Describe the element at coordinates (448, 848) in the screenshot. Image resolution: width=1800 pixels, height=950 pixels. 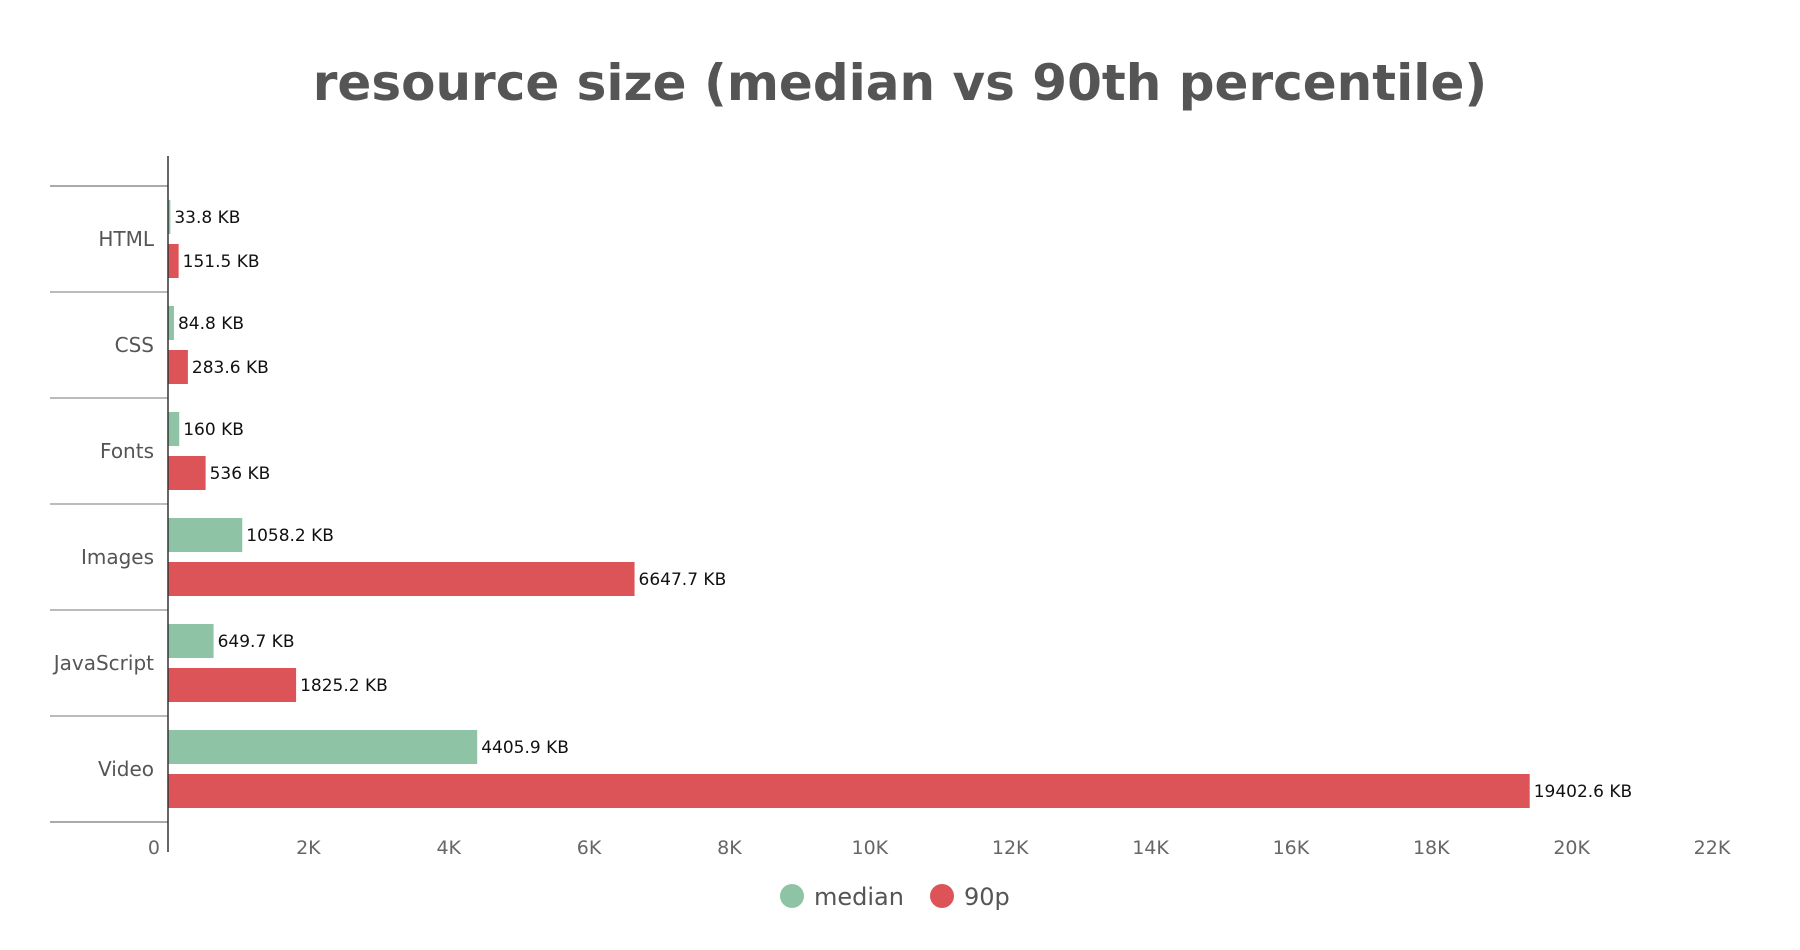
I see `x-tick-label: 4K` at that location.